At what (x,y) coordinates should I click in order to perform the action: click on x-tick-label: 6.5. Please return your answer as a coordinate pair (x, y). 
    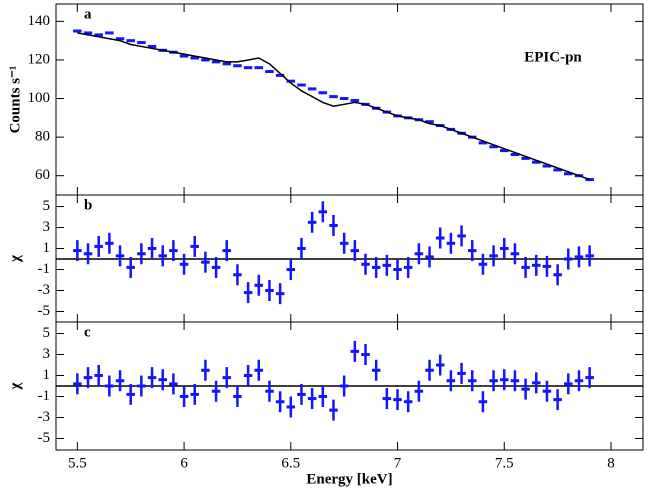
    Looking at the image, I should click on (290, 463).